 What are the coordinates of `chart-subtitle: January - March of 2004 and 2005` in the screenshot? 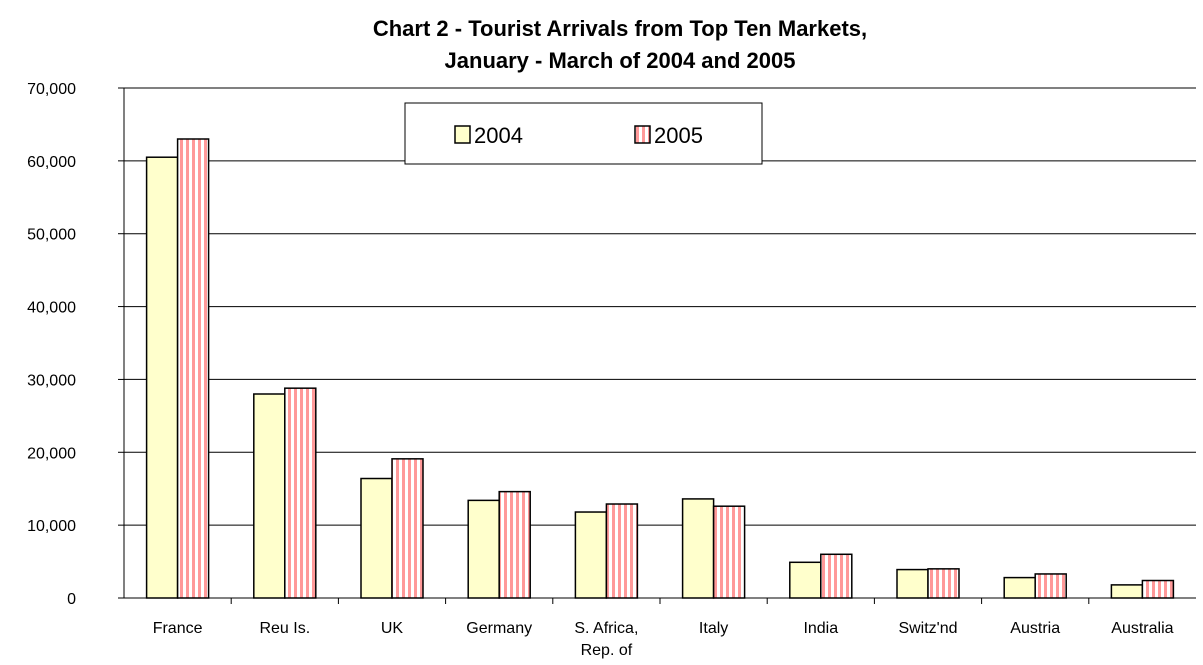 It's located at (620, 60).